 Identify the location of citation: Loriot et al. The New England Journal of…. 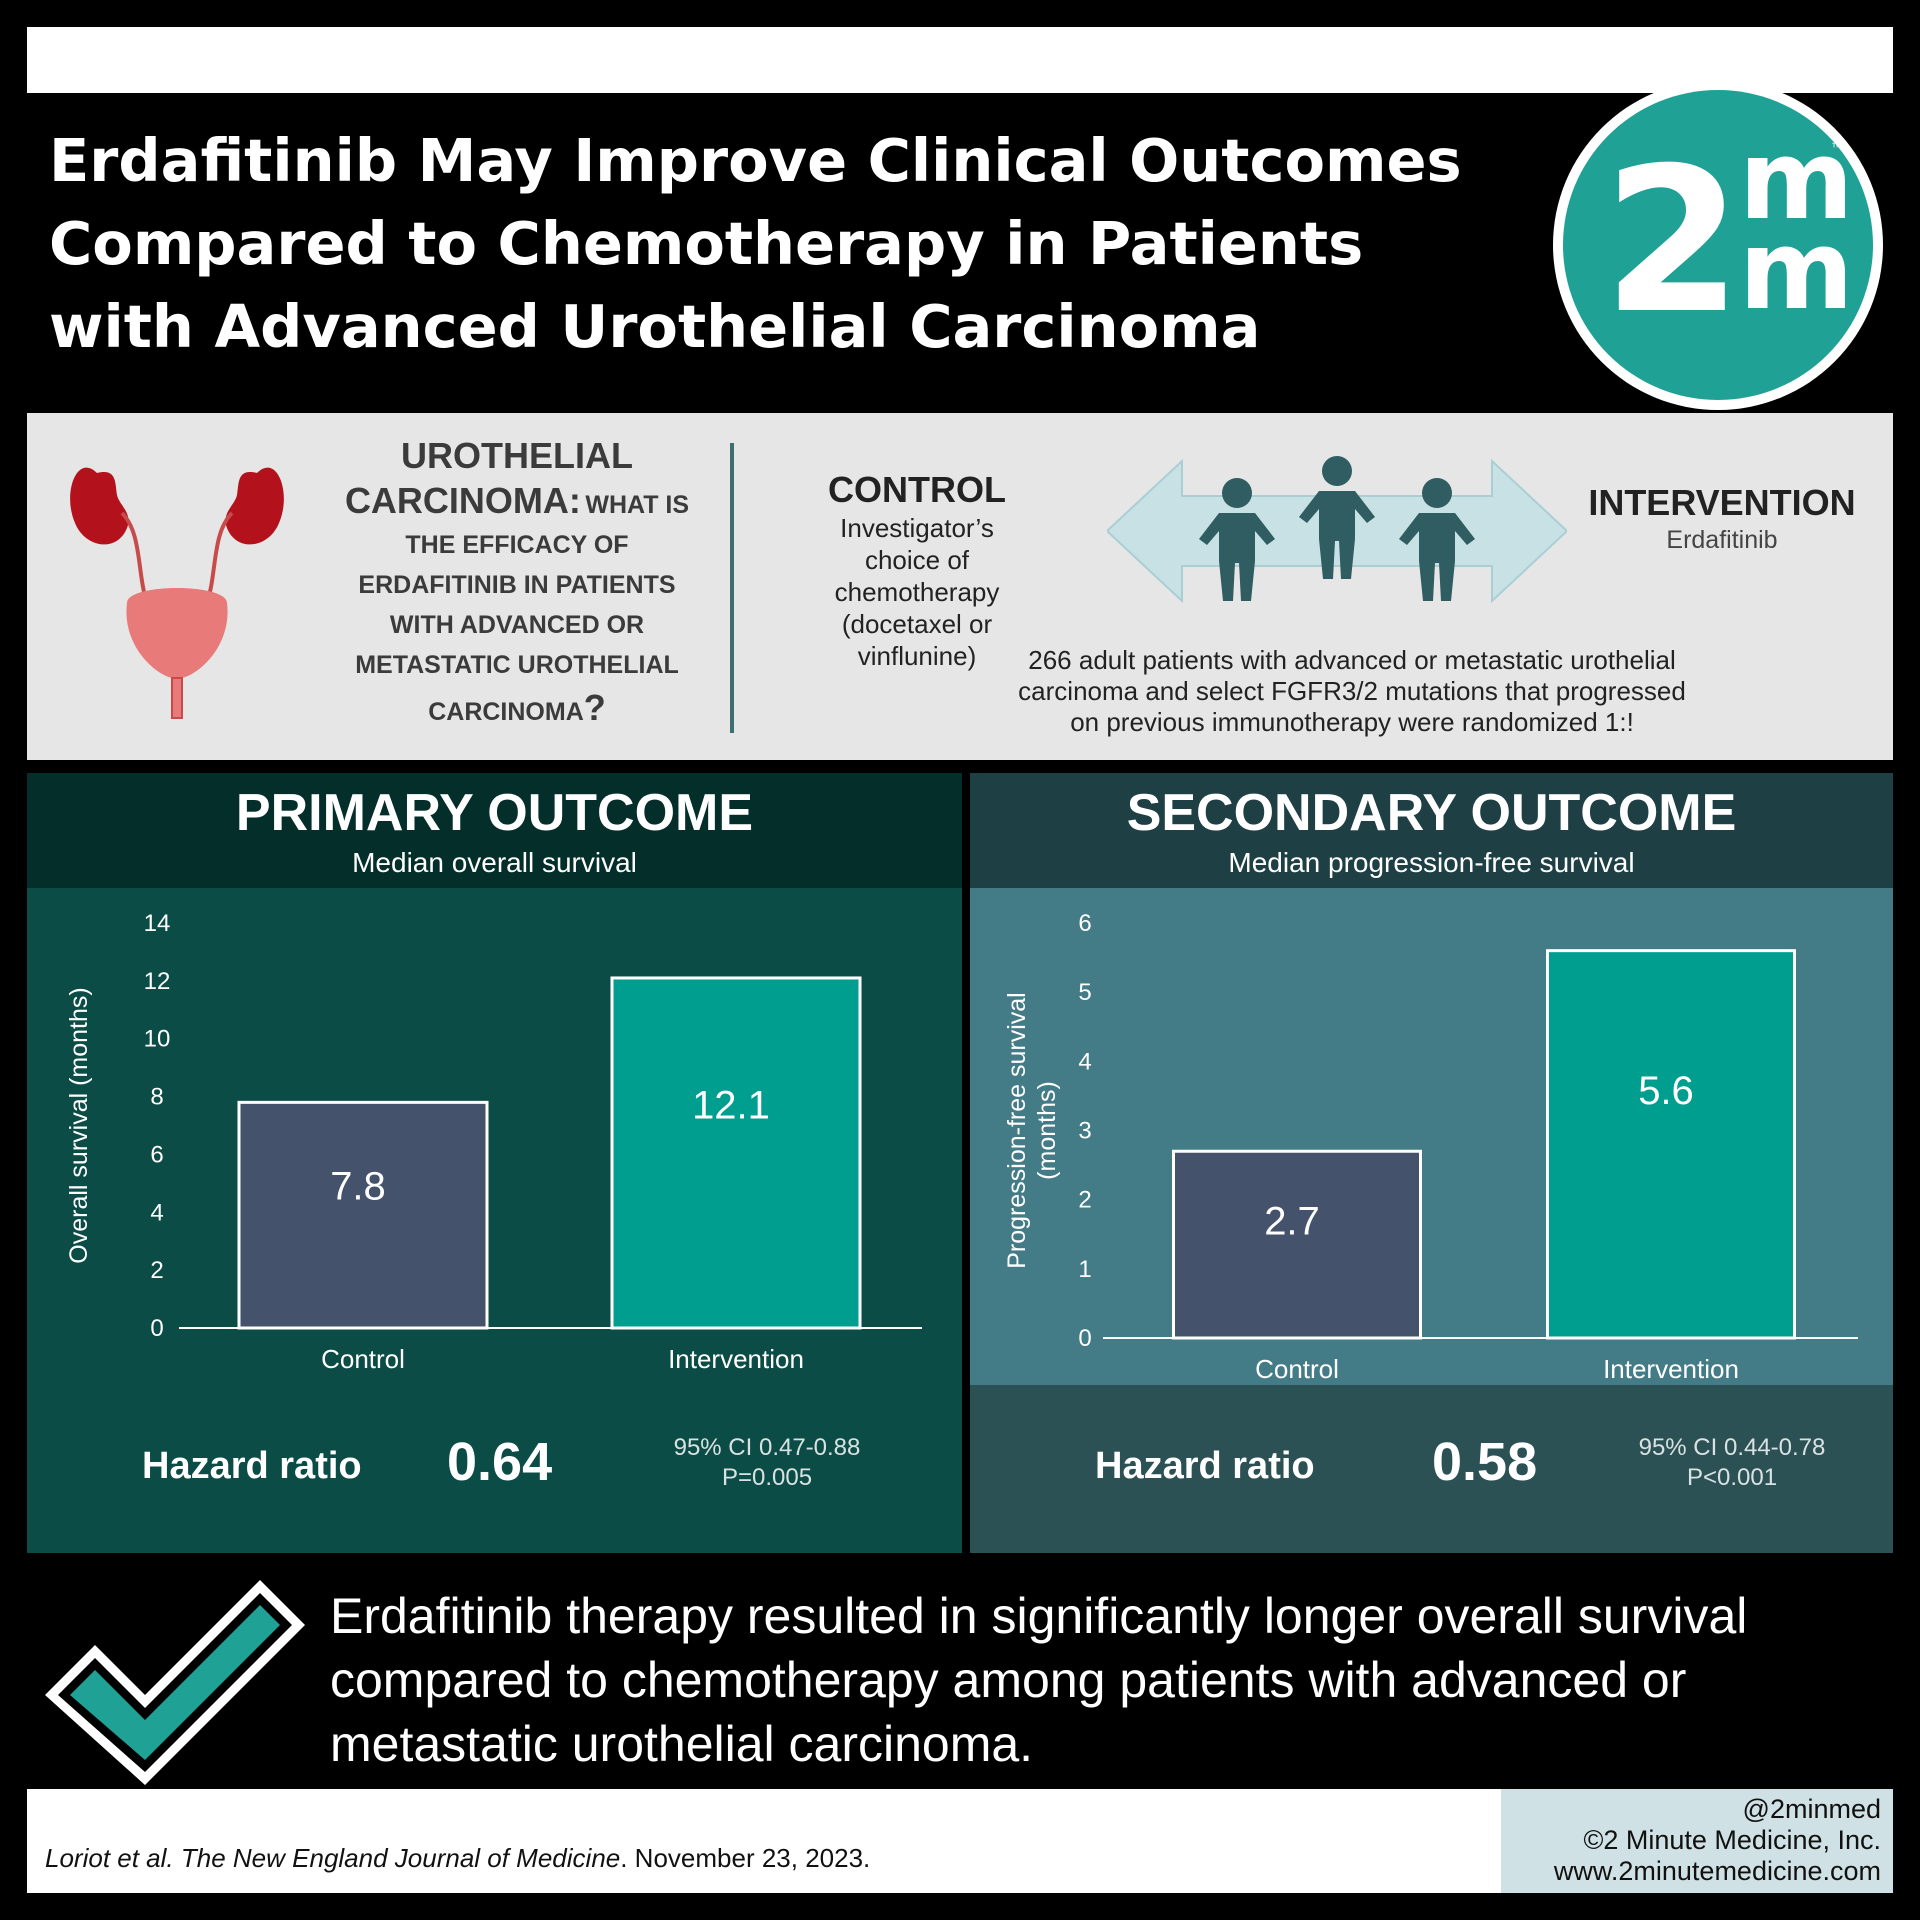
(457, 1858).